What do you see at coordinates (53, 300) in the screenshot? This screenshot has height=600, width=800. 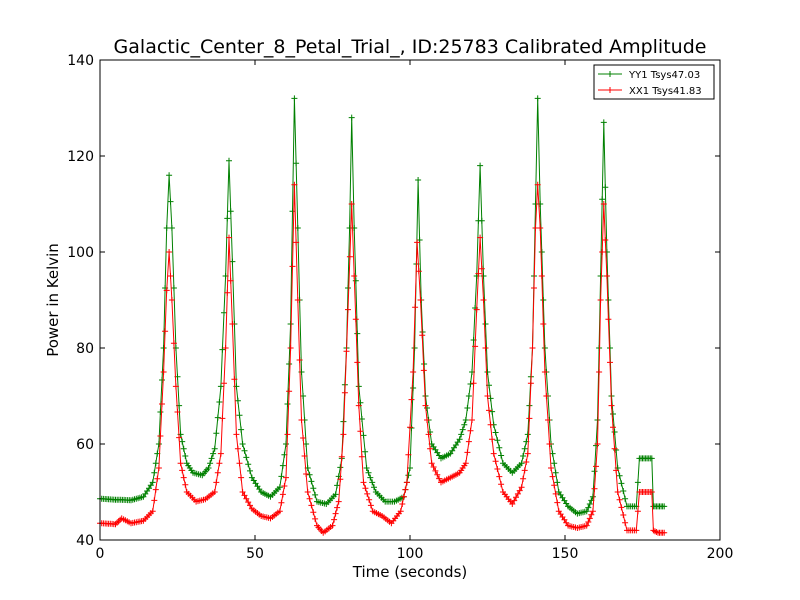 I see `y-axis-label: Power in Kelvin` at bounding box center [53, 300].